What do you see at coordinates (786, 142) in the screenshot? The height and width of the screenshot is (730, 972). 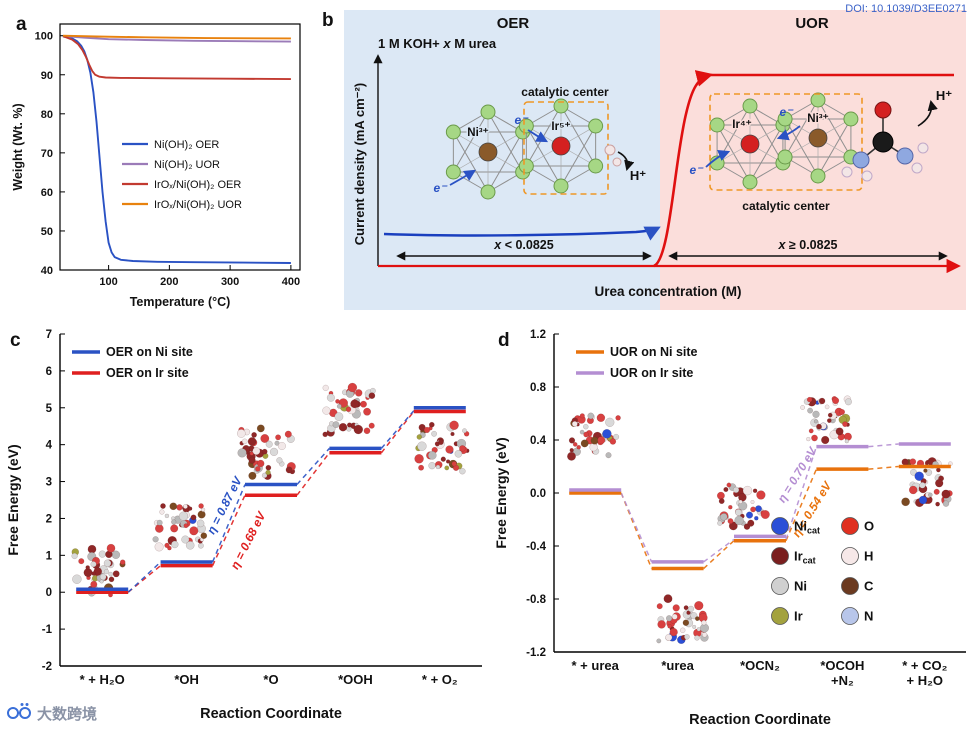 I see `catalytic-center-box-right` at bounding box center [786, 142].